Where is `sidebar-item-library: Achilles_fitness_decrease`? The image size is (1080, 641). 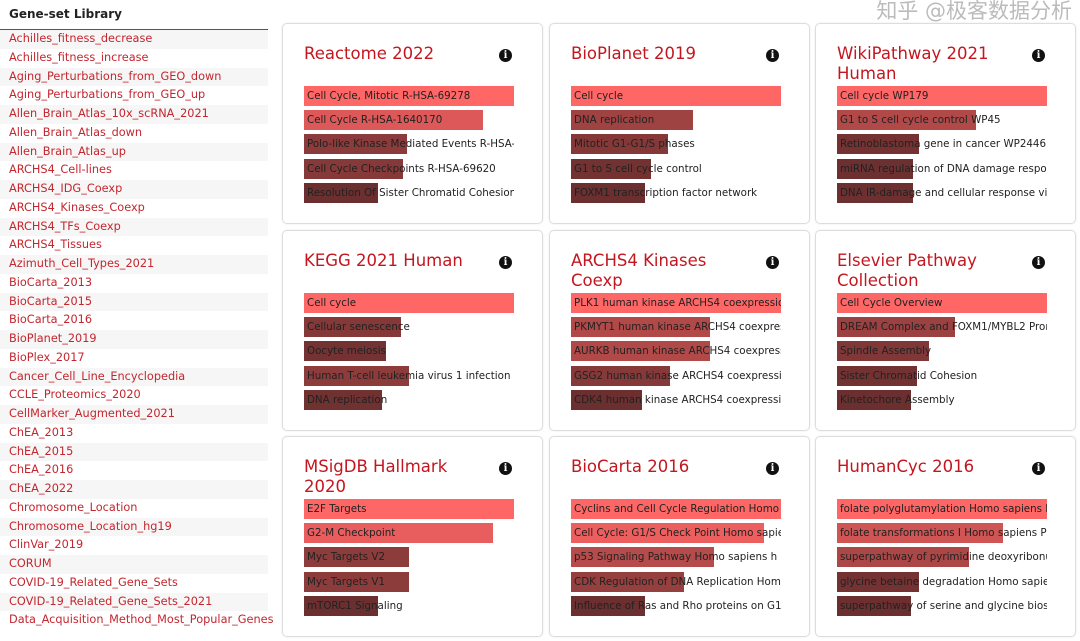 sidebar-item-library: Achilles_fitness_decrease is located at coordinates (134, 39).